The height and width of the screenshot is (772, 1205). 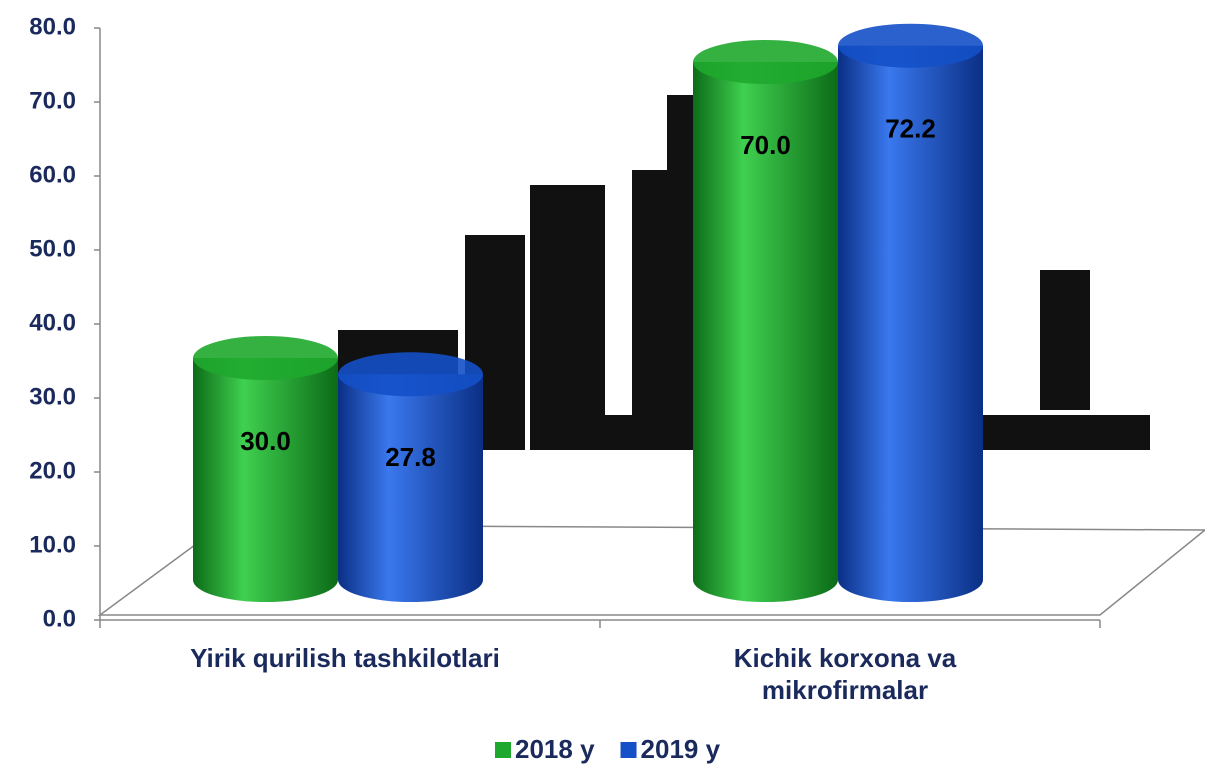 I want to click on legend-label: 2018 y, so click(x=555, y=749).